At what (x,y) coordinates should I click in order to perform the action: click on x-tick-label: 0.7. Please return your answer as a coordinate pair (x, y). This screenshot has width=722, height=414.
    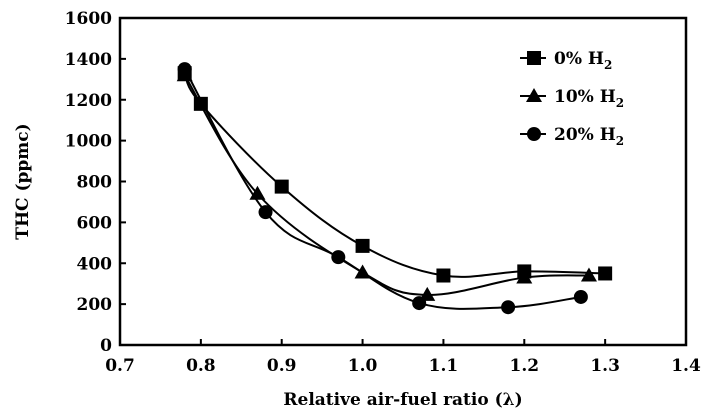
    Looking at the image, I should click on (120, 366).